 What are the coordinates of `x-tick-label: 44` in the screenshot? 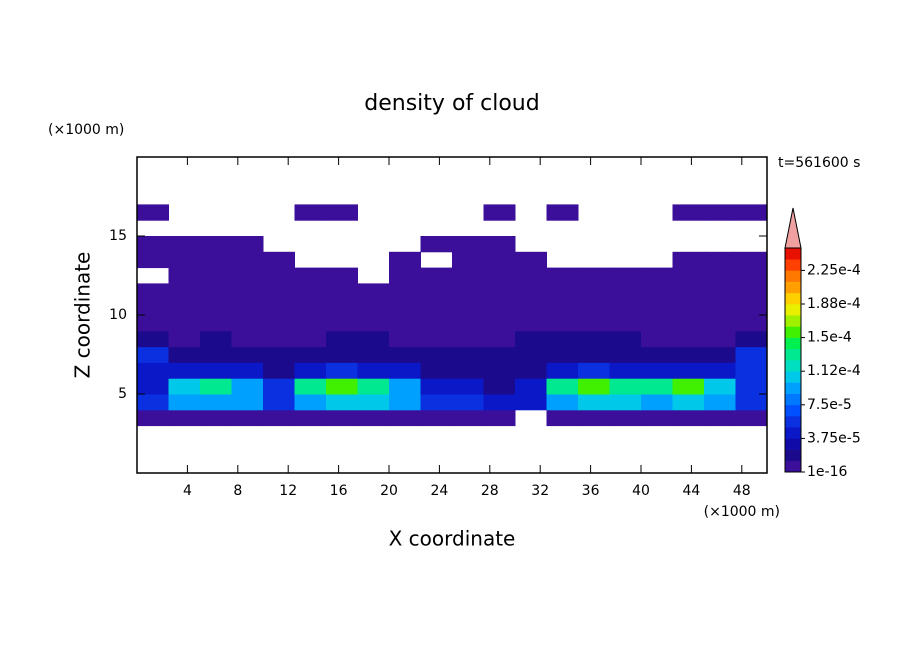 It's located at (691, 491).